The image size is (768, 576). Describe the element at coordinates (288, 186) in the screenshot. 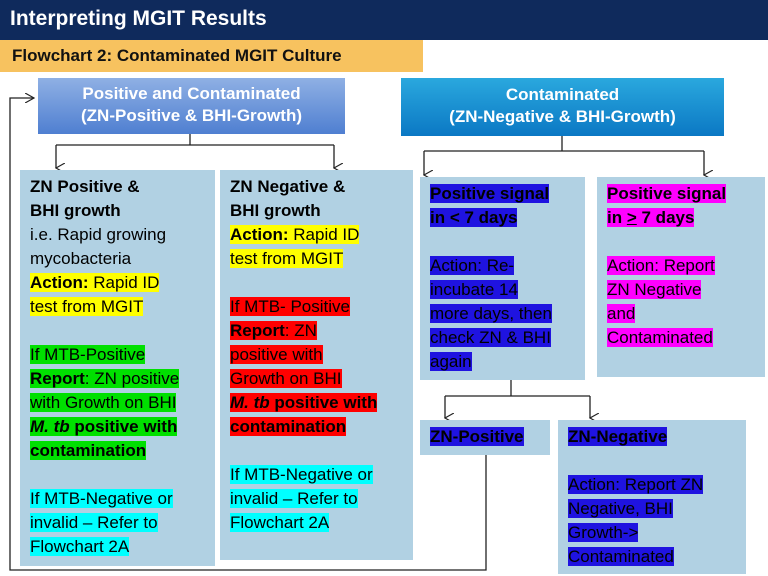

I see `panel2-heading1: ZN Negative &` at that location.